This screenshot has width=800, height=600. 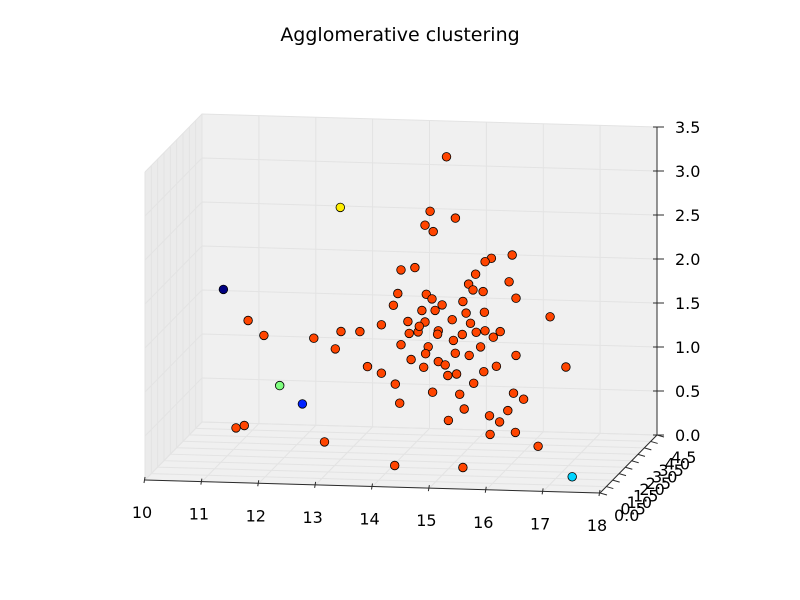 I want to click on chart-title: Agglomerative clustering, so click(x=399, y=35).